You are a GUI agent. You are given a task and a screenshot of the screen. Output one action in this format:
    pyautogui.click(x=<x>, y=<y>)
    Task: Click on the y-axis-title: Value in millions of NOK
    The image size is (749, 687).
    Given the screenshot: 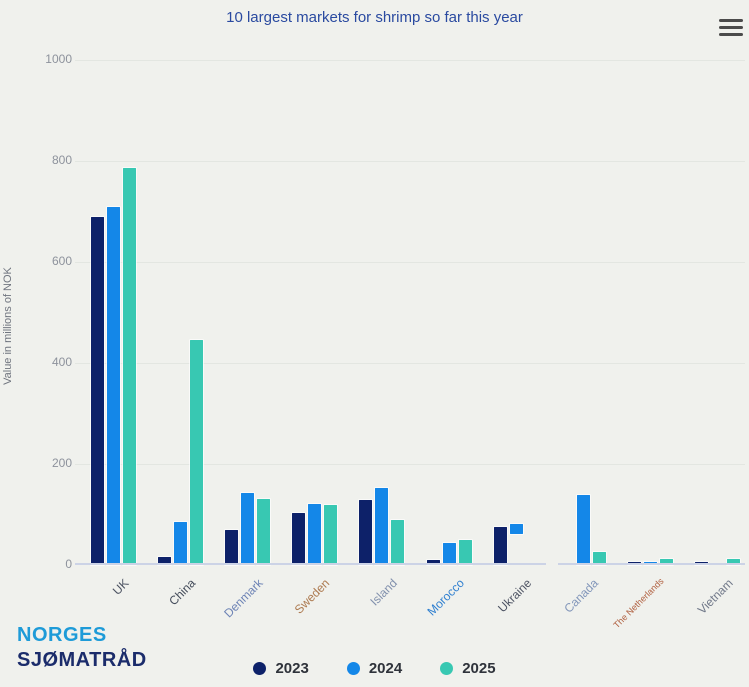 What is the action you would take?
    pyautogui.click(x=8, y=326)
    